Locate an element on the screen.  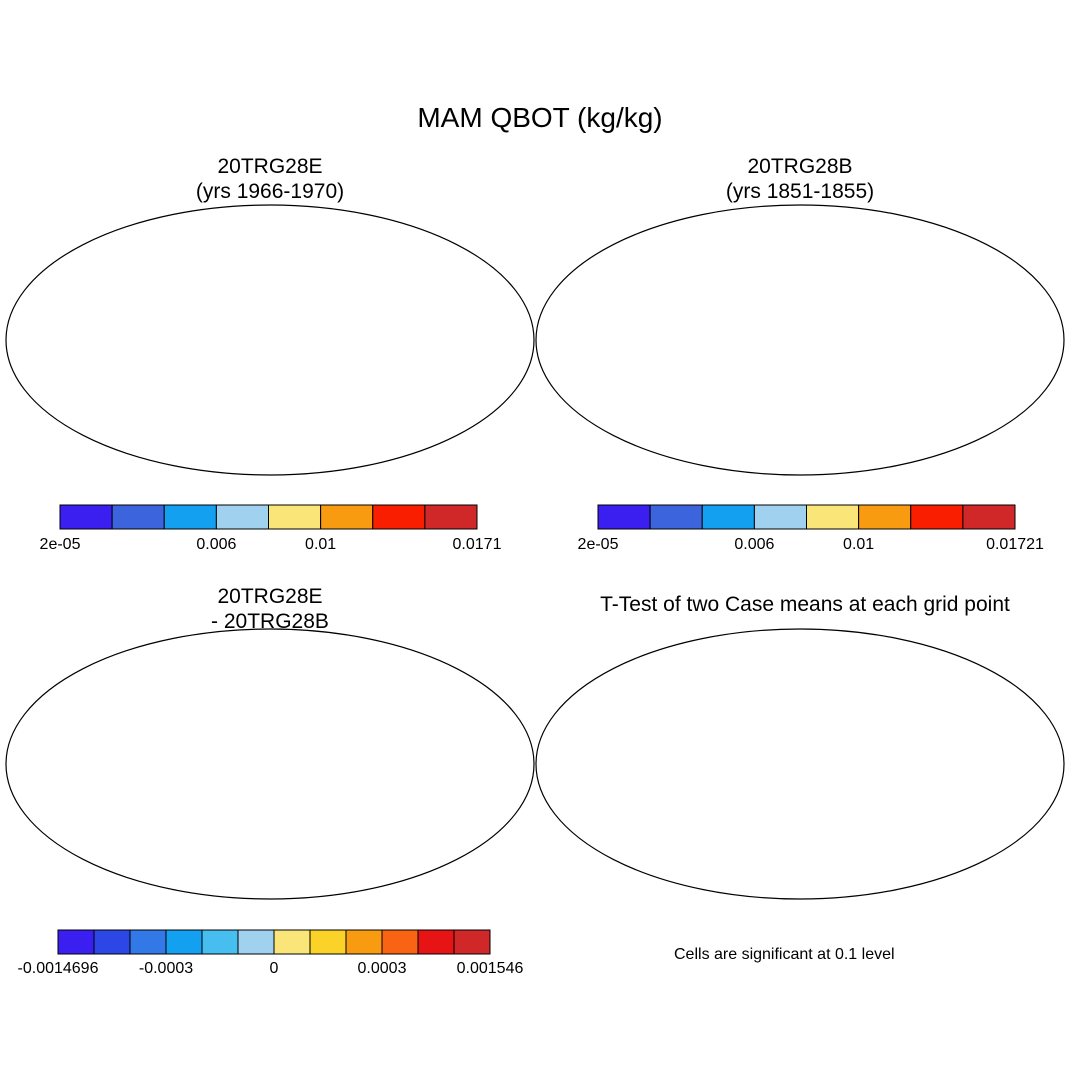
map-2-border is located at coordinates (800, 340).